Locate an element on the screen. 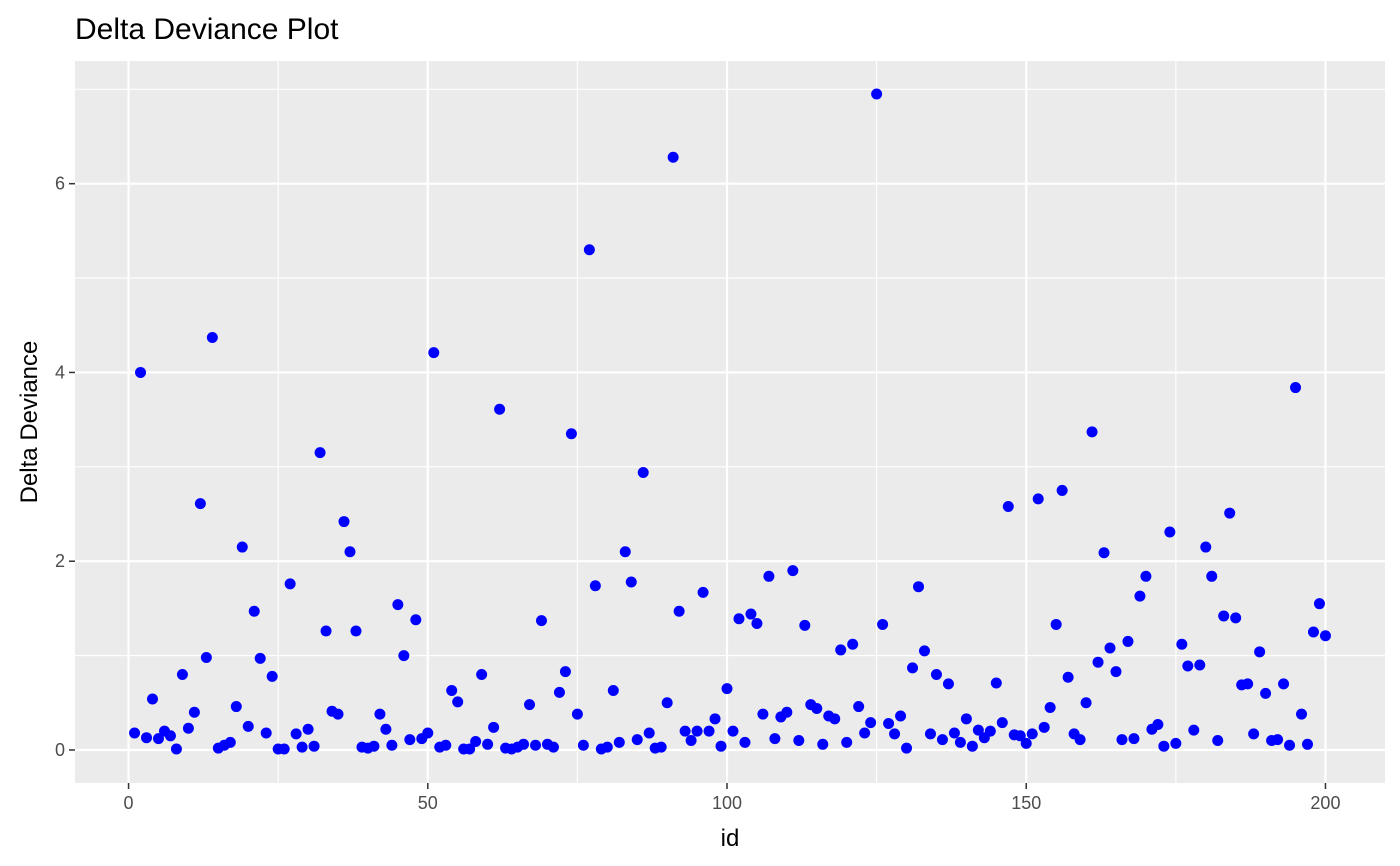 The height and width of the screenshot is (866, 1400). x-axis: 0 50 100 150 200 is located at coordinates (732, 798).